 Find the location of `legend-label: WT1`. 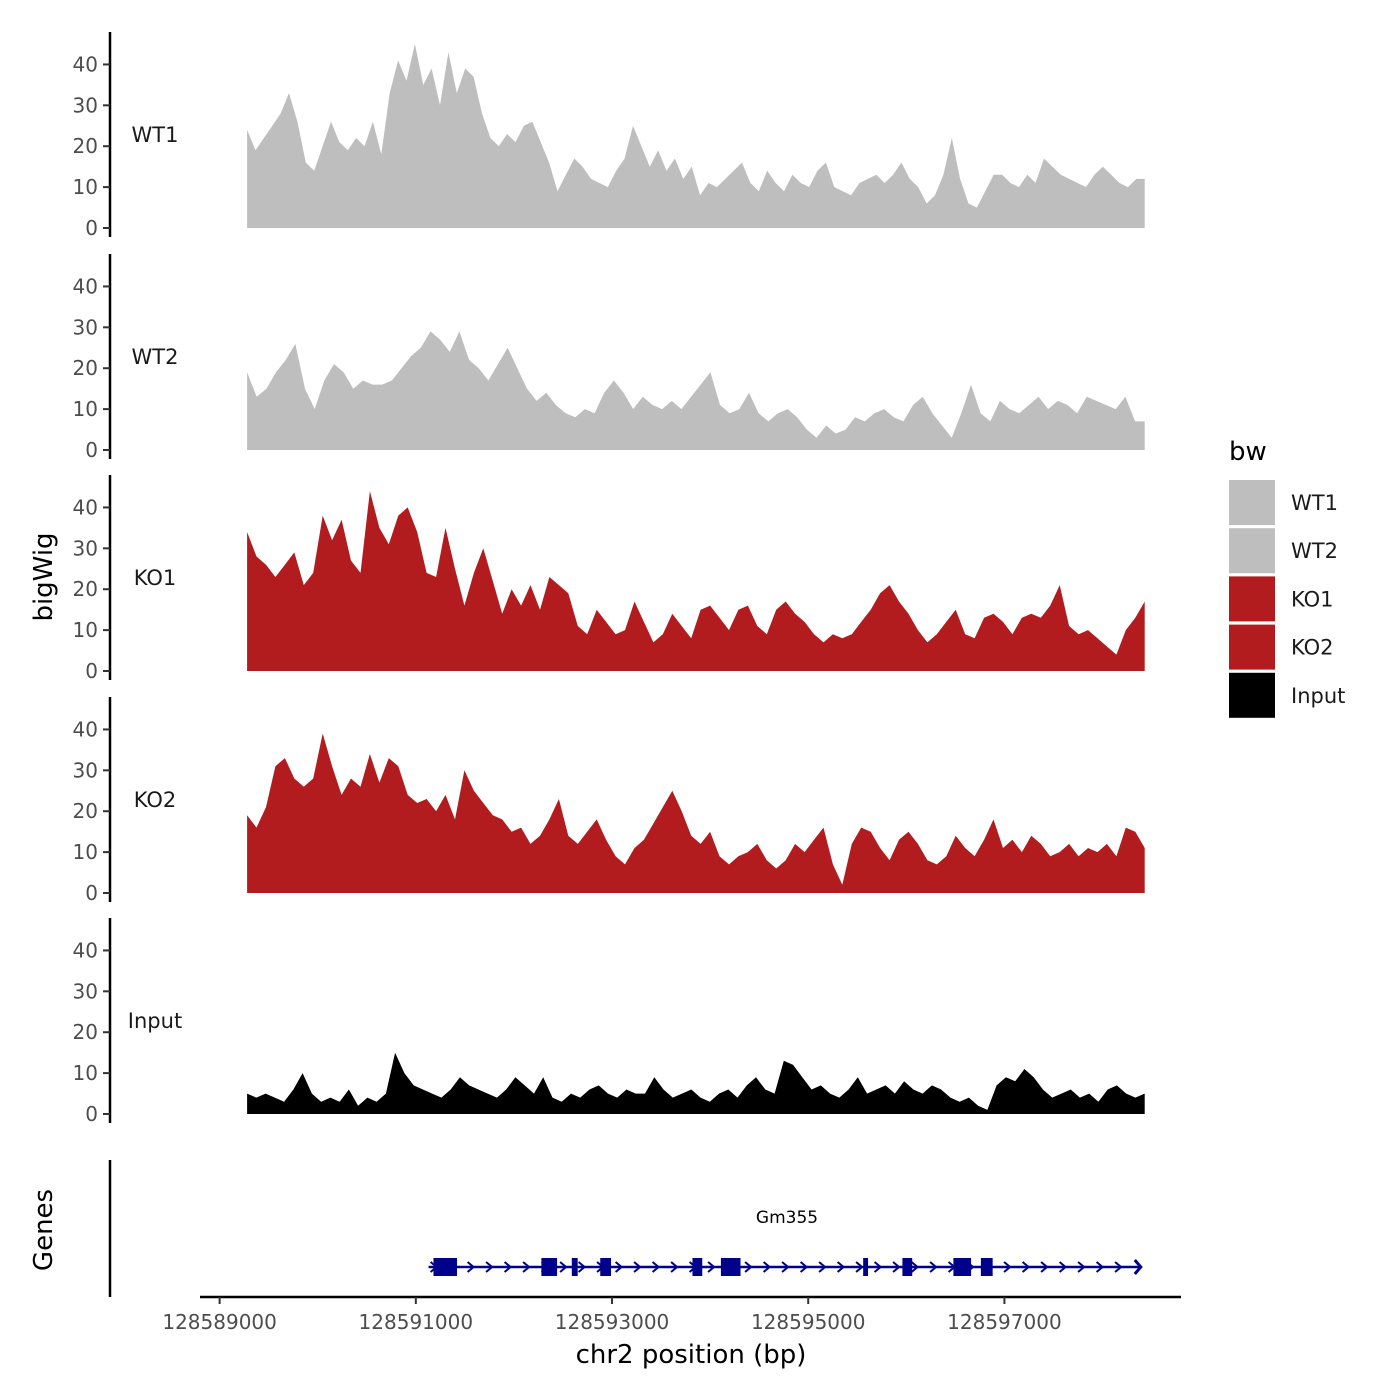

legend-label: WT1 is located at coordinates (1314, 503).